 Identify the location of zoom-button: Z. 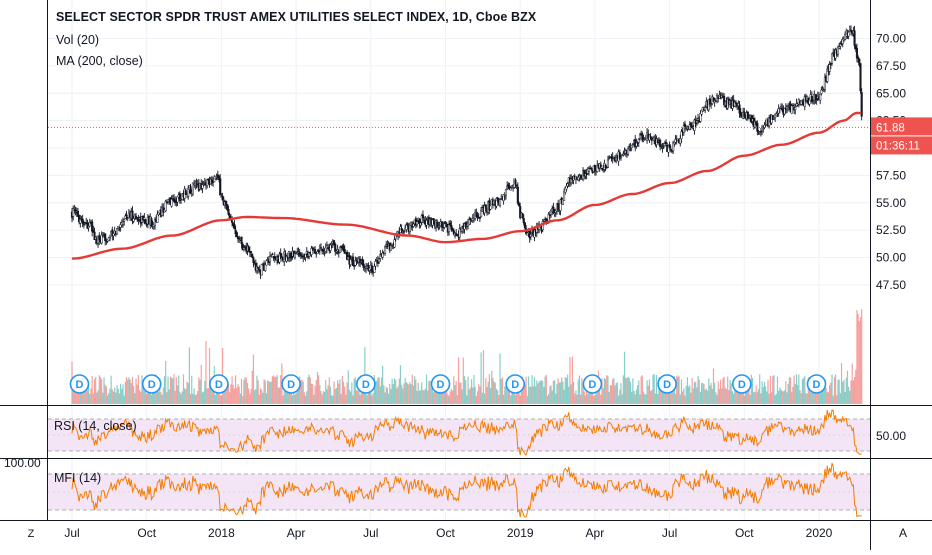
(31, 534).